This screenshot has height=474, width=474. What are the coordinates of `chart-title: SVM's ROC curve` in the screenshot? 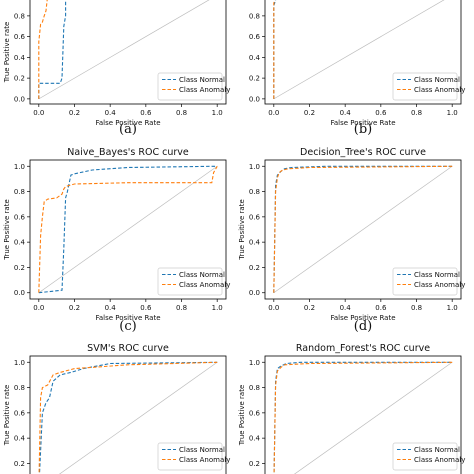 It's located at (128, 348).